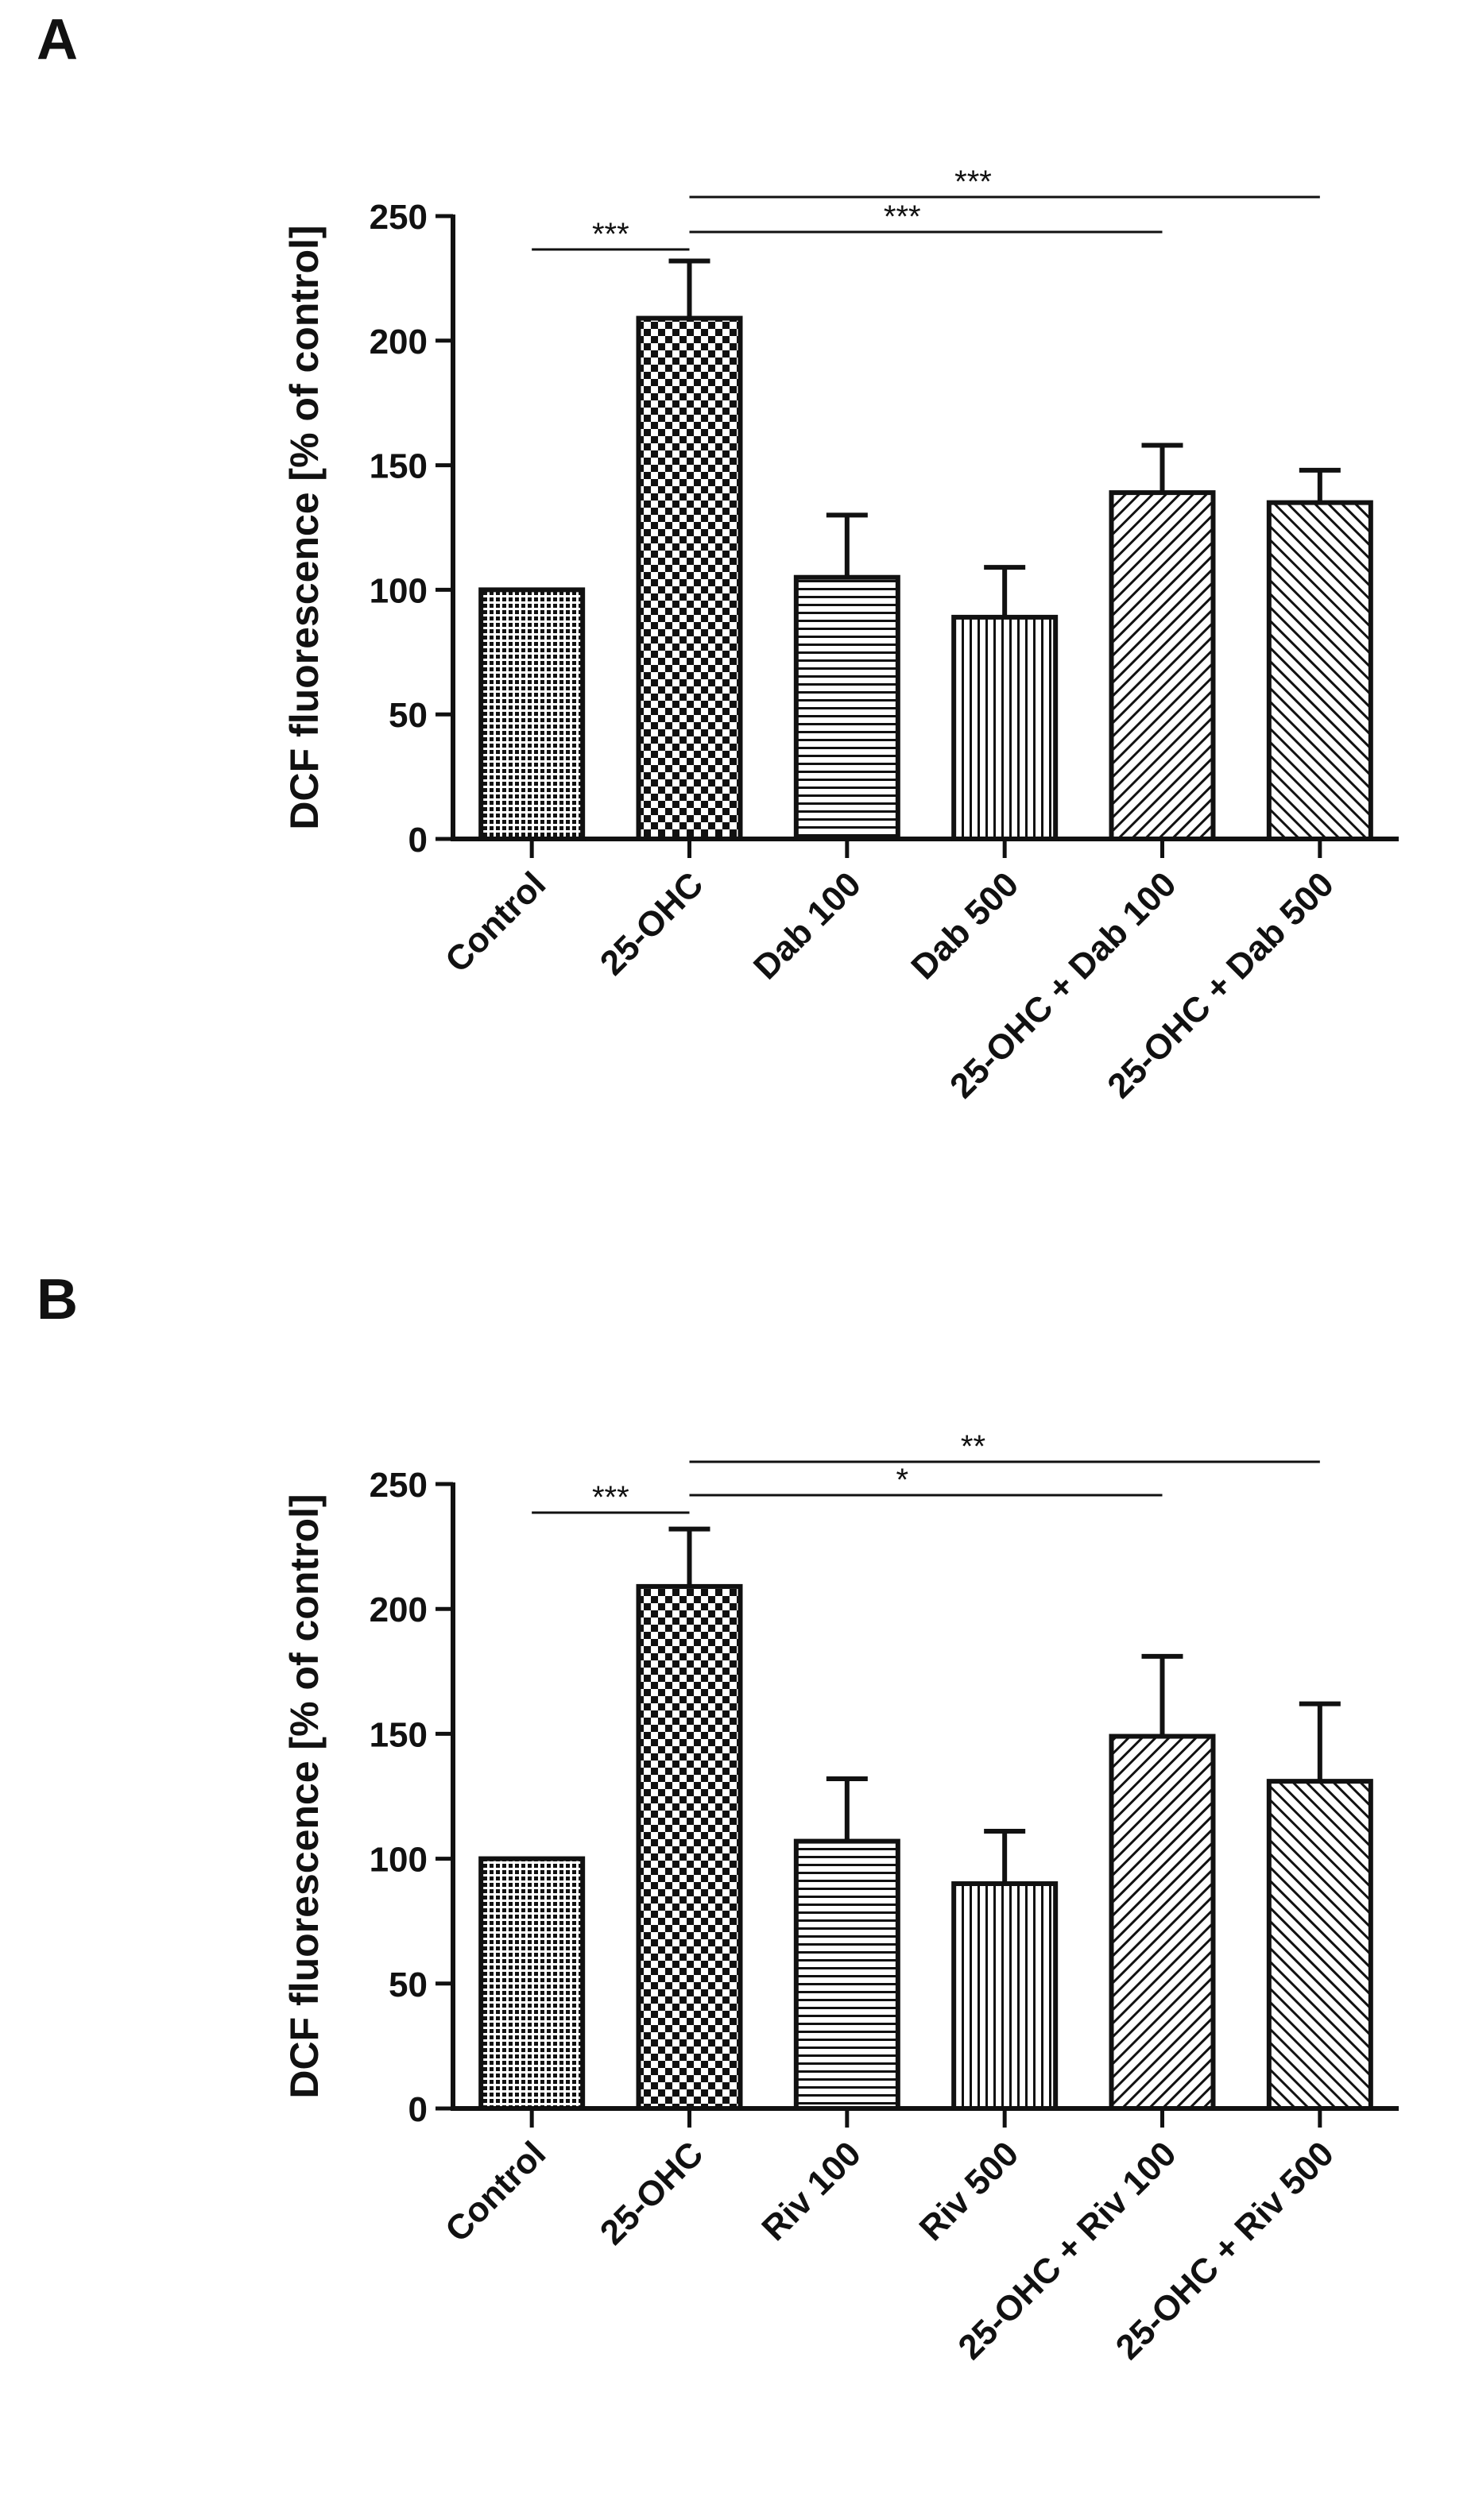 This screenshot has height=2520, width=1475. What do you see at coordinates (965, 925) in the screenshot?
I see `x-tick-label: Dab 500` at bounding box center [965, 925].